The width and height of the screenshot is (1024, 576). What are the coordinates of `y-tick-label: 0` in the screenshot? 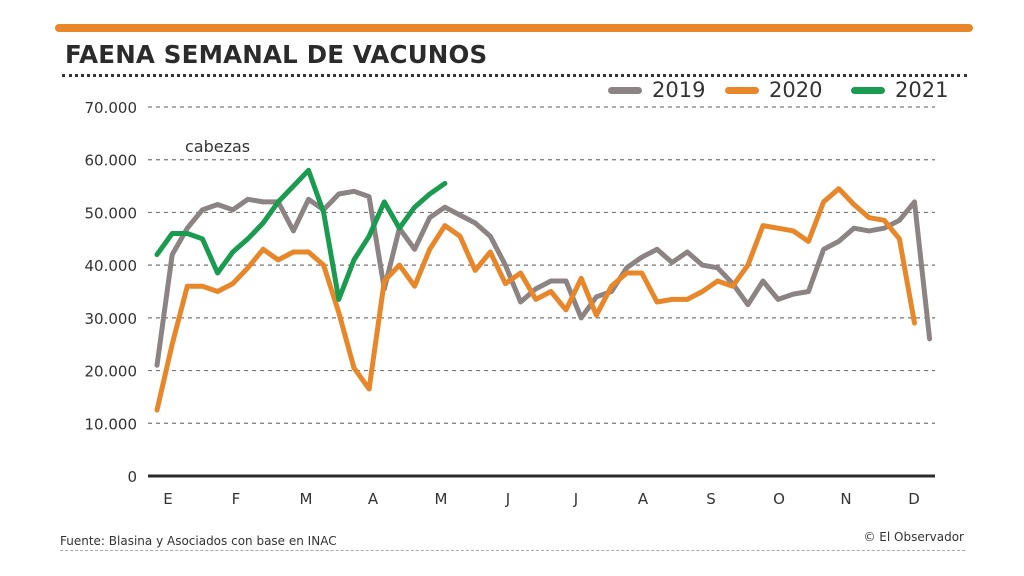 It's located at (132, 477).